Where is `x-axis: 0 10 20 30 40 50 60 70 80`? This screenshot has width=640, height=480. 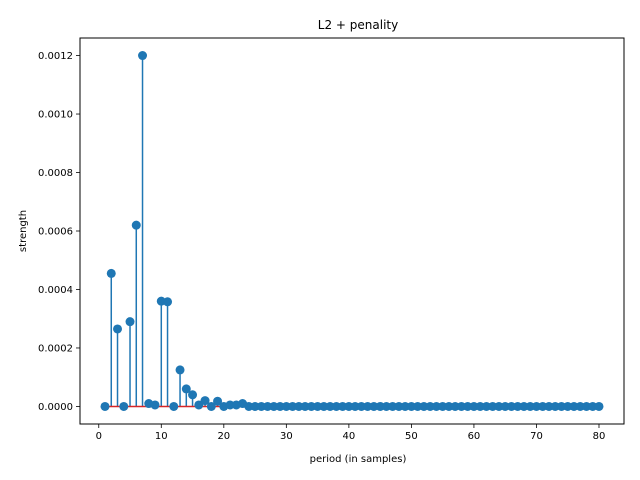
x-axis: 0 10 20 30 40 50 60 70 80 is located at coordinates (351, 433).